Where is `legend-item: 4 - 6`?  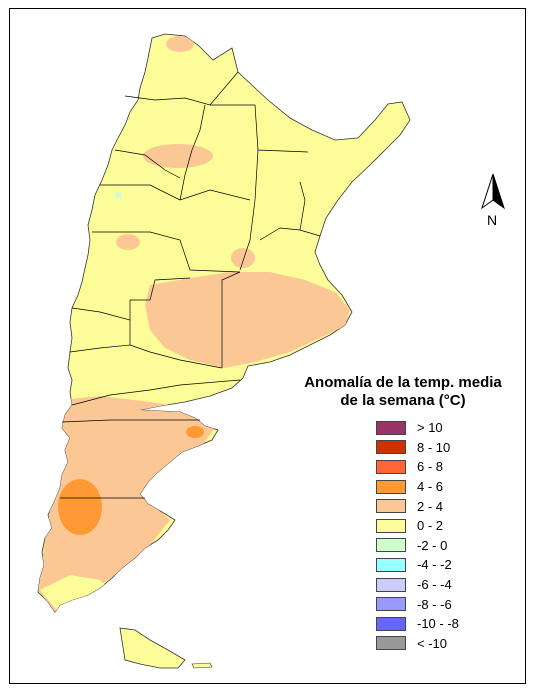 legend-item: 4 - 6 is located at coordinates (447, 487).